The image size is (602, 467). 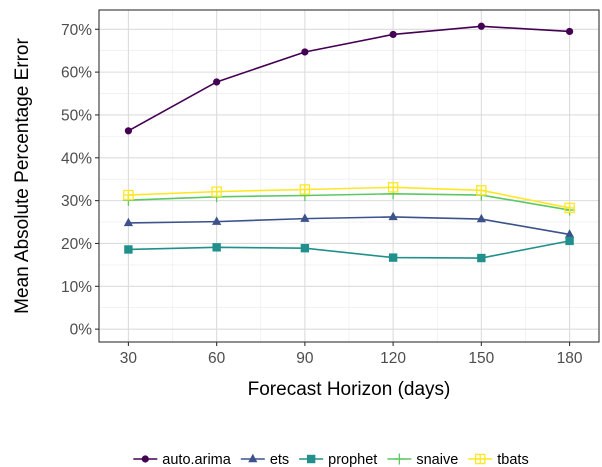 I want to click on y-tick-label: 70%, so click(x=76, y=30).